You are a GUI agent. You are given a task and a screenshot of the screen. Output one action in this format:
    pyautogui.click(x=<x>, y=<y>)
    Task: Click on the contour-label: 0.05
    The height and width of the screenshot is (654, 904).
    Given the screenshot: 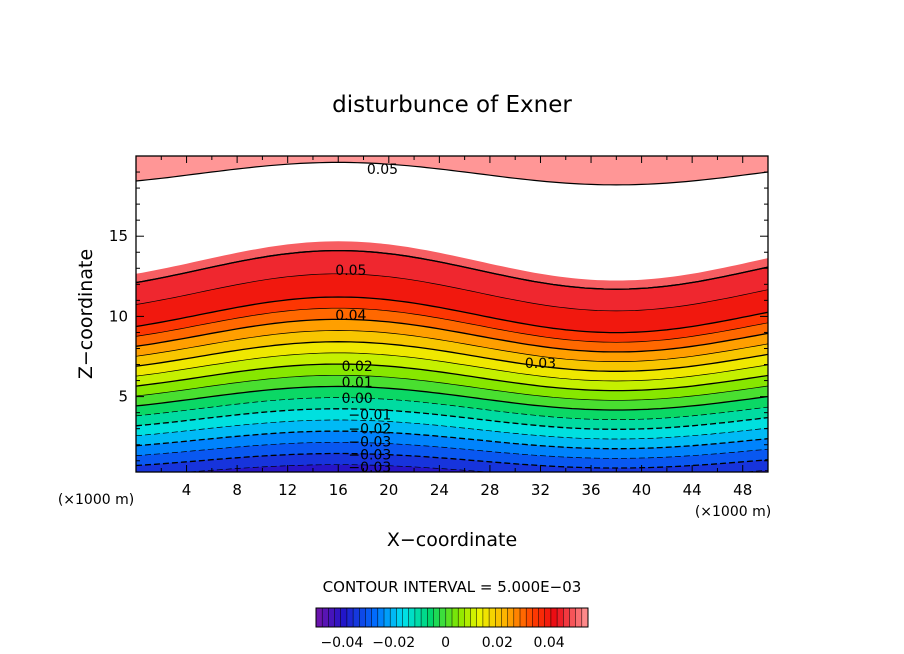 What is the action you would take?
    pyautogui.click(x=350, y=271)
    